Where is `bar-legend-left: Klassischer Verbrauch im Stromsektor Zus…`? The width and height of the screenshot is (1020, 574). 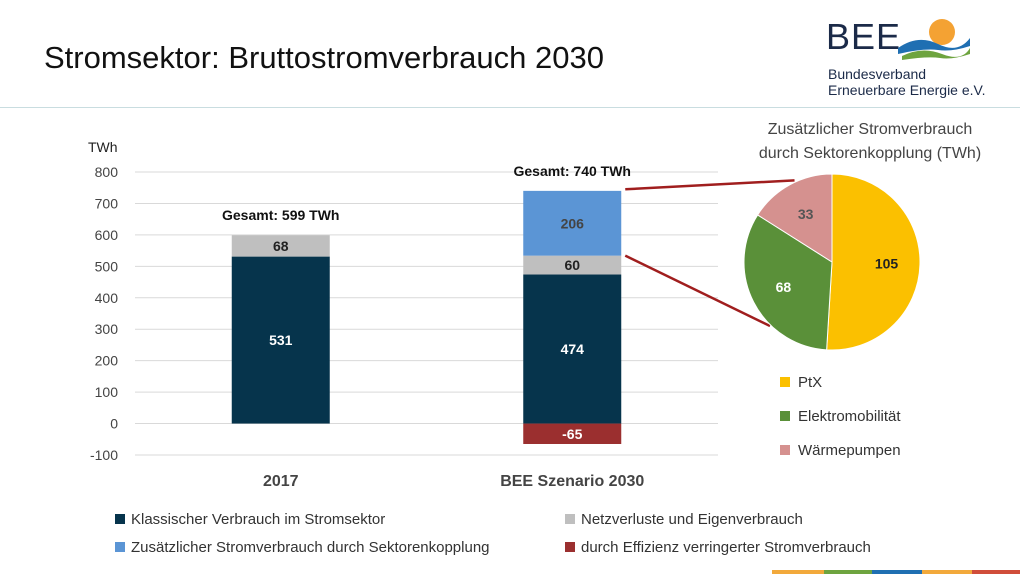 bar-legend-left: Klassischer Verbrauch im Stromsektor Zus… is located at coordinates (302, 533).